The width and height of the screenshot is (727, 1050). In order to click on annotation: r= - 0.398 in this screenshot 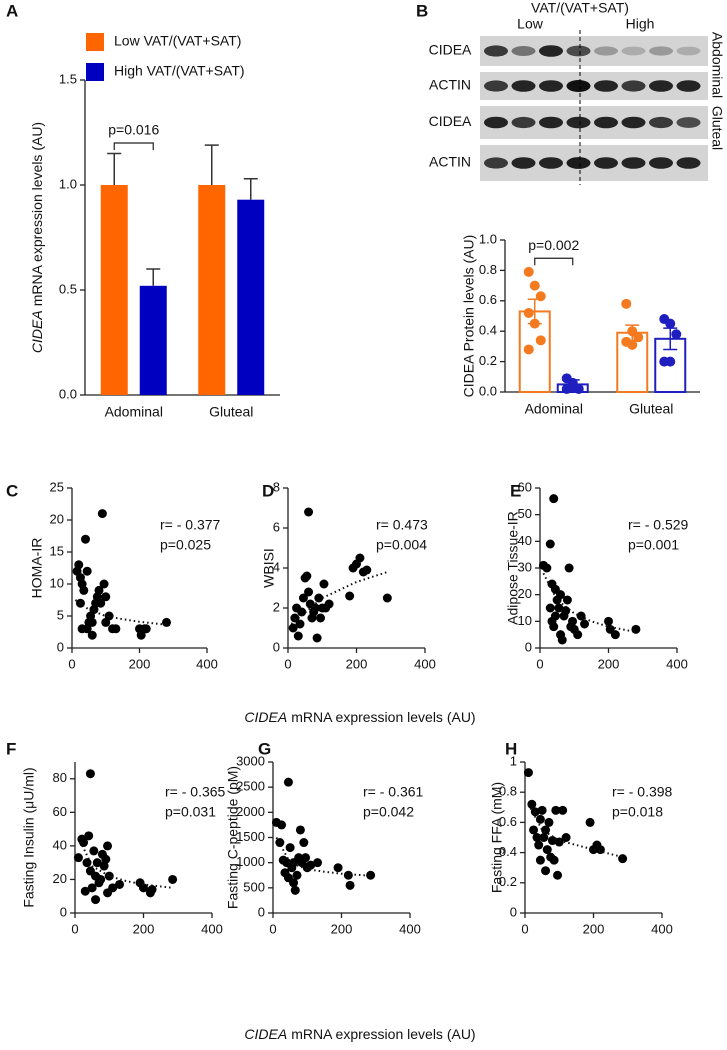, I will do `click(642, 792)`.